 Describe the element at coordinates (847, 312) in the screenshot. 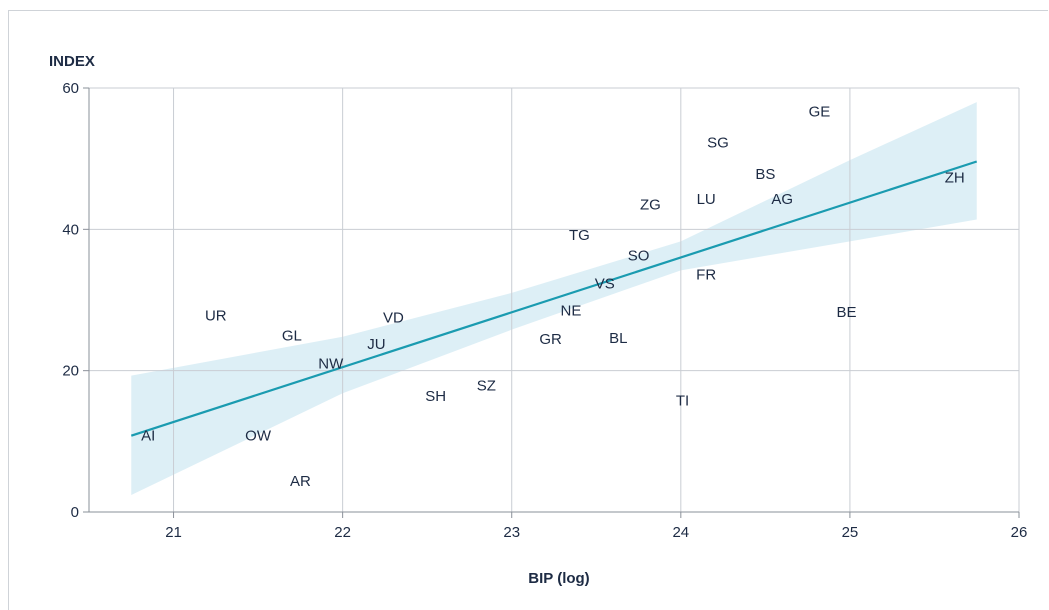

I see `point-label-be: BE` at that location.